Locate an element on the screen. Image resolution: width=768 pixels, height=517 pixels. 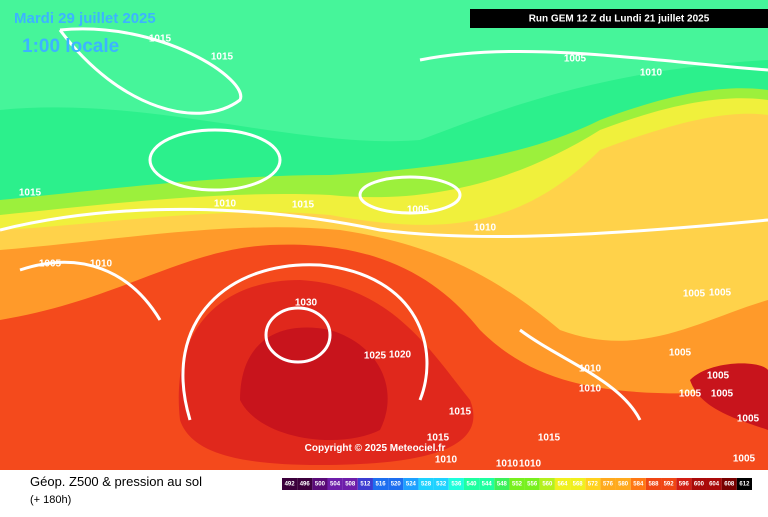
run-info: Run GEM 12 Z du Lundi 21 juillet 2025 is located at coordinates (619, 19).